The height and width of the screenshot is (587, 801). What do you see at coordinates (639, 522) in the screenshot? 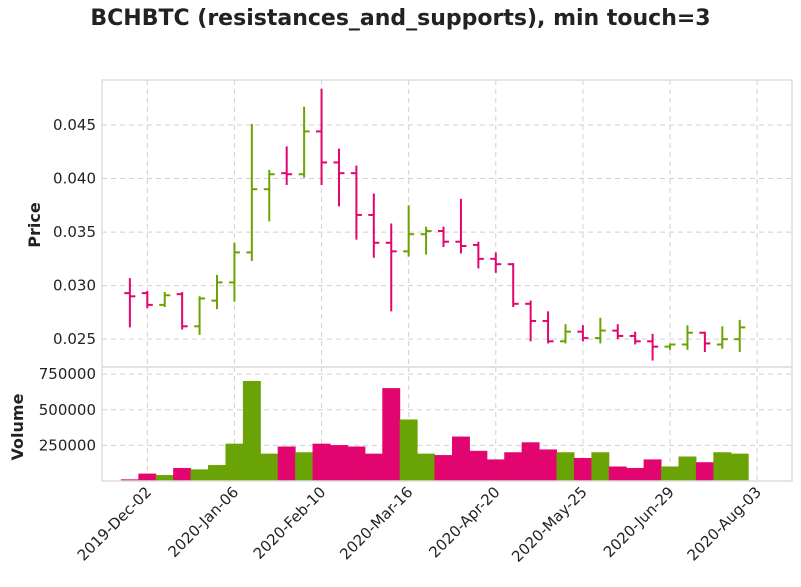
I see `x-tick-label: 2020-Jun-29` at bounding box center [639, 522].